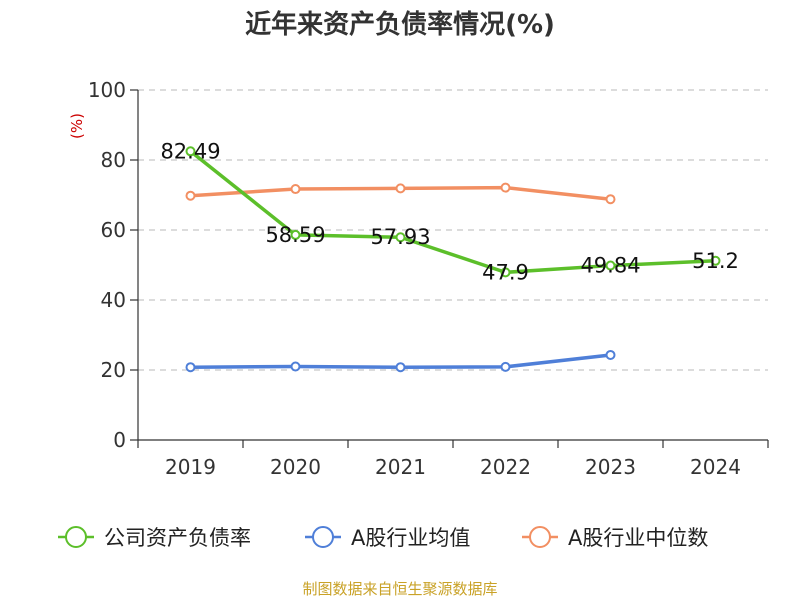 The height and width of the screenshot is (600, 800). I want to click on data-label: 49.84, so click(610, 266).